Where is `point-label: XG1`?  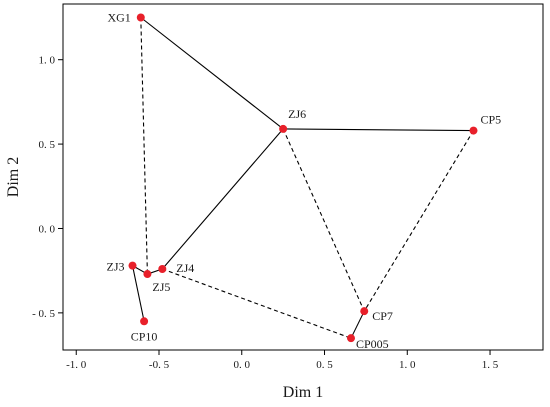 point-label: XG1 is located at coordinates (118, 18).